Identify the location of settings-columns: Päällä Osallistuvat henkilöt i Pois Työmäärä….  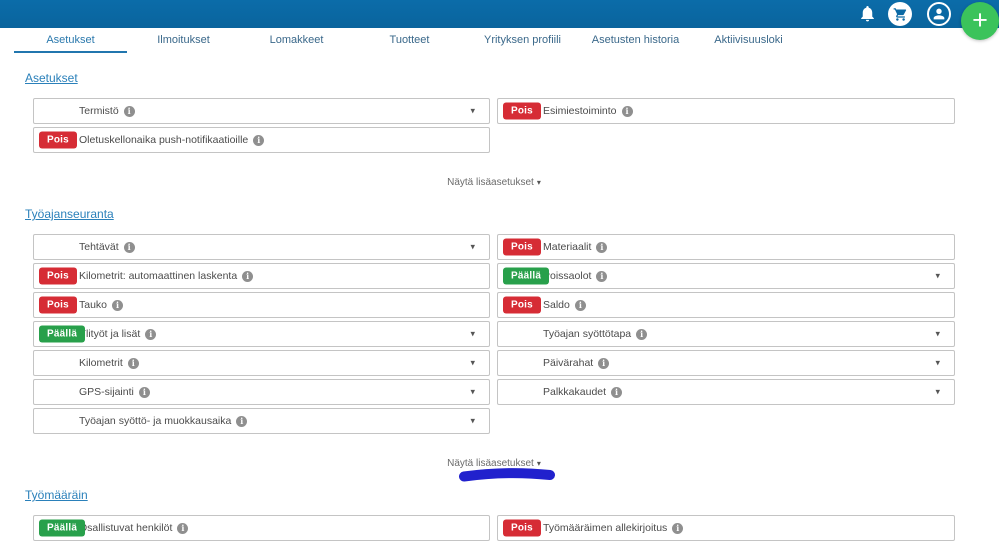
(494, 529).